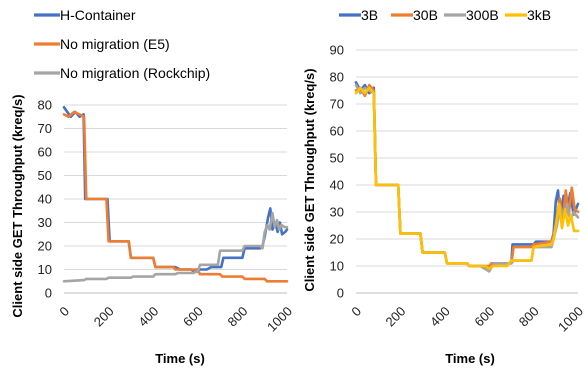 This screenshot has width=584, height=375. What do you see at coordinates (539, 15) in the screenshot?
I see `legend-entry: 3kB` at bounding box center [539, 15].